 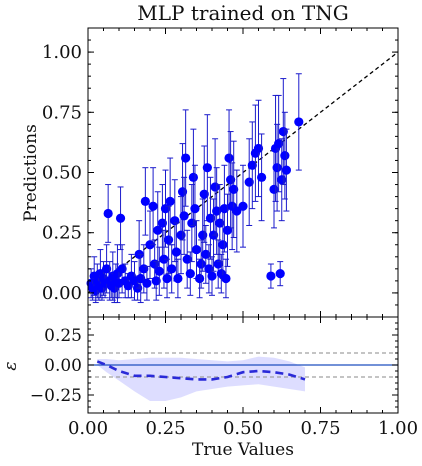 I want to click on y-tick-label: 0.00, so click(x=62, y=293).